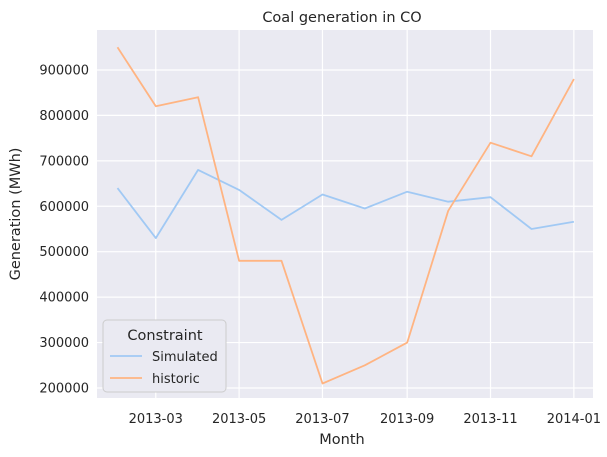  Describe the element at coordinates (574, 419) in the screenshot. I see `x-tick-label: 2014-01` at that location.